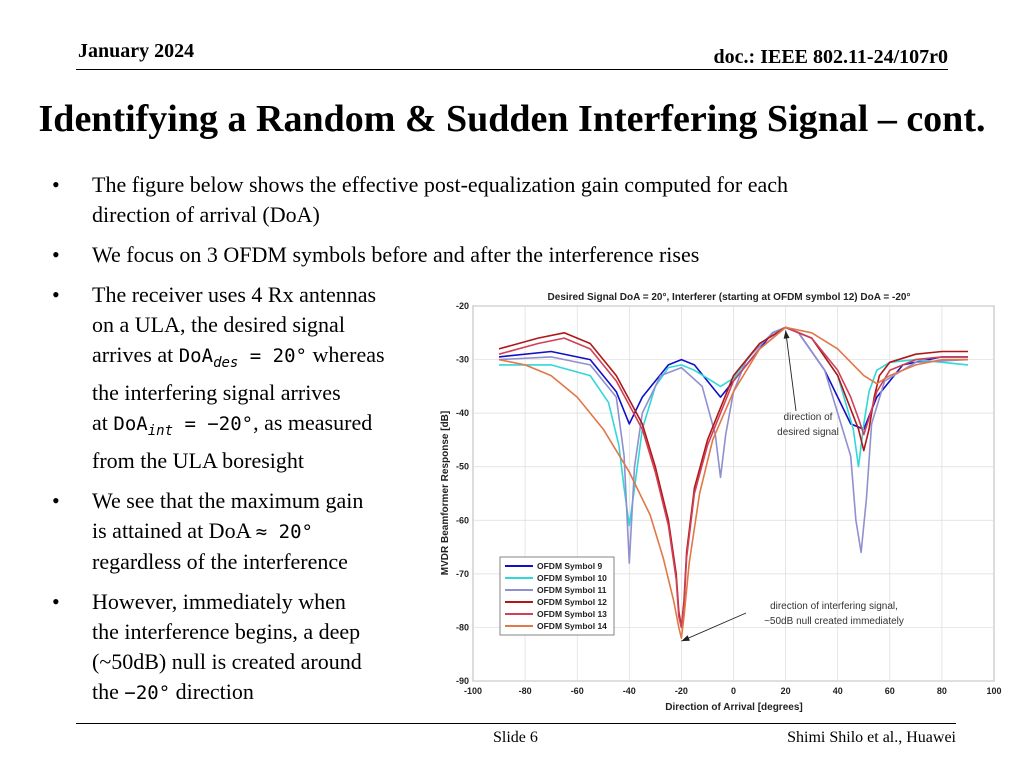 The width and height of the screenshot is (1024, 768). Describe the element at coordinates (135, 354) in the screenshot. I see `bullet-text: arrives at` at that location.